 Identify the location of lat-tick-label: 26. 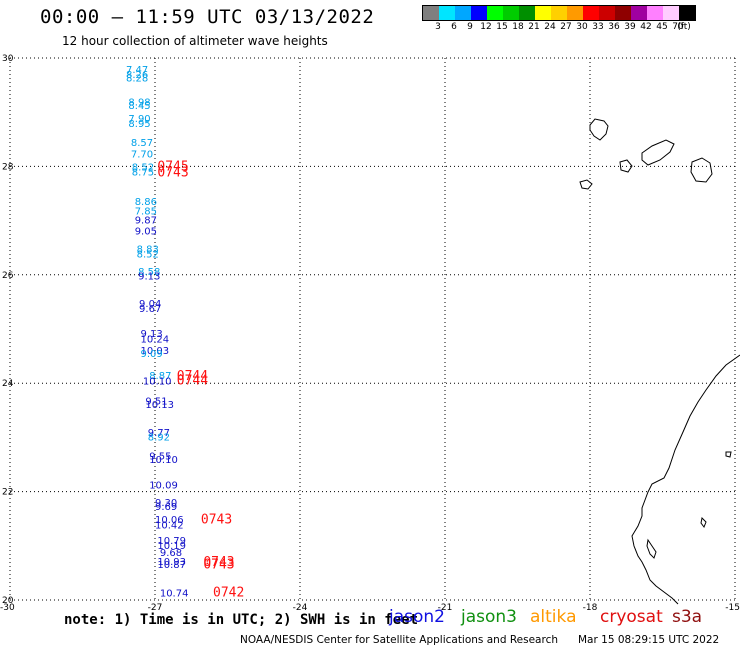
(8, 276).